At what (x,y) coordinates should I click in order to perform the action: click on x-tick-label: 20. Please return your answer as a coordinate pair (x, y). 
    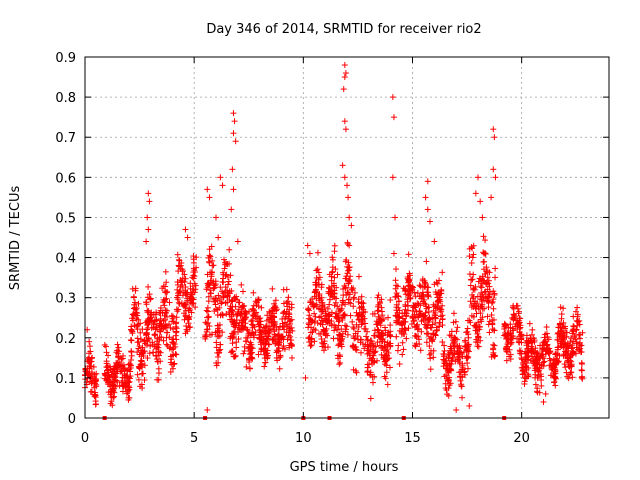
    Looking at the image, I should click on (521, 438).